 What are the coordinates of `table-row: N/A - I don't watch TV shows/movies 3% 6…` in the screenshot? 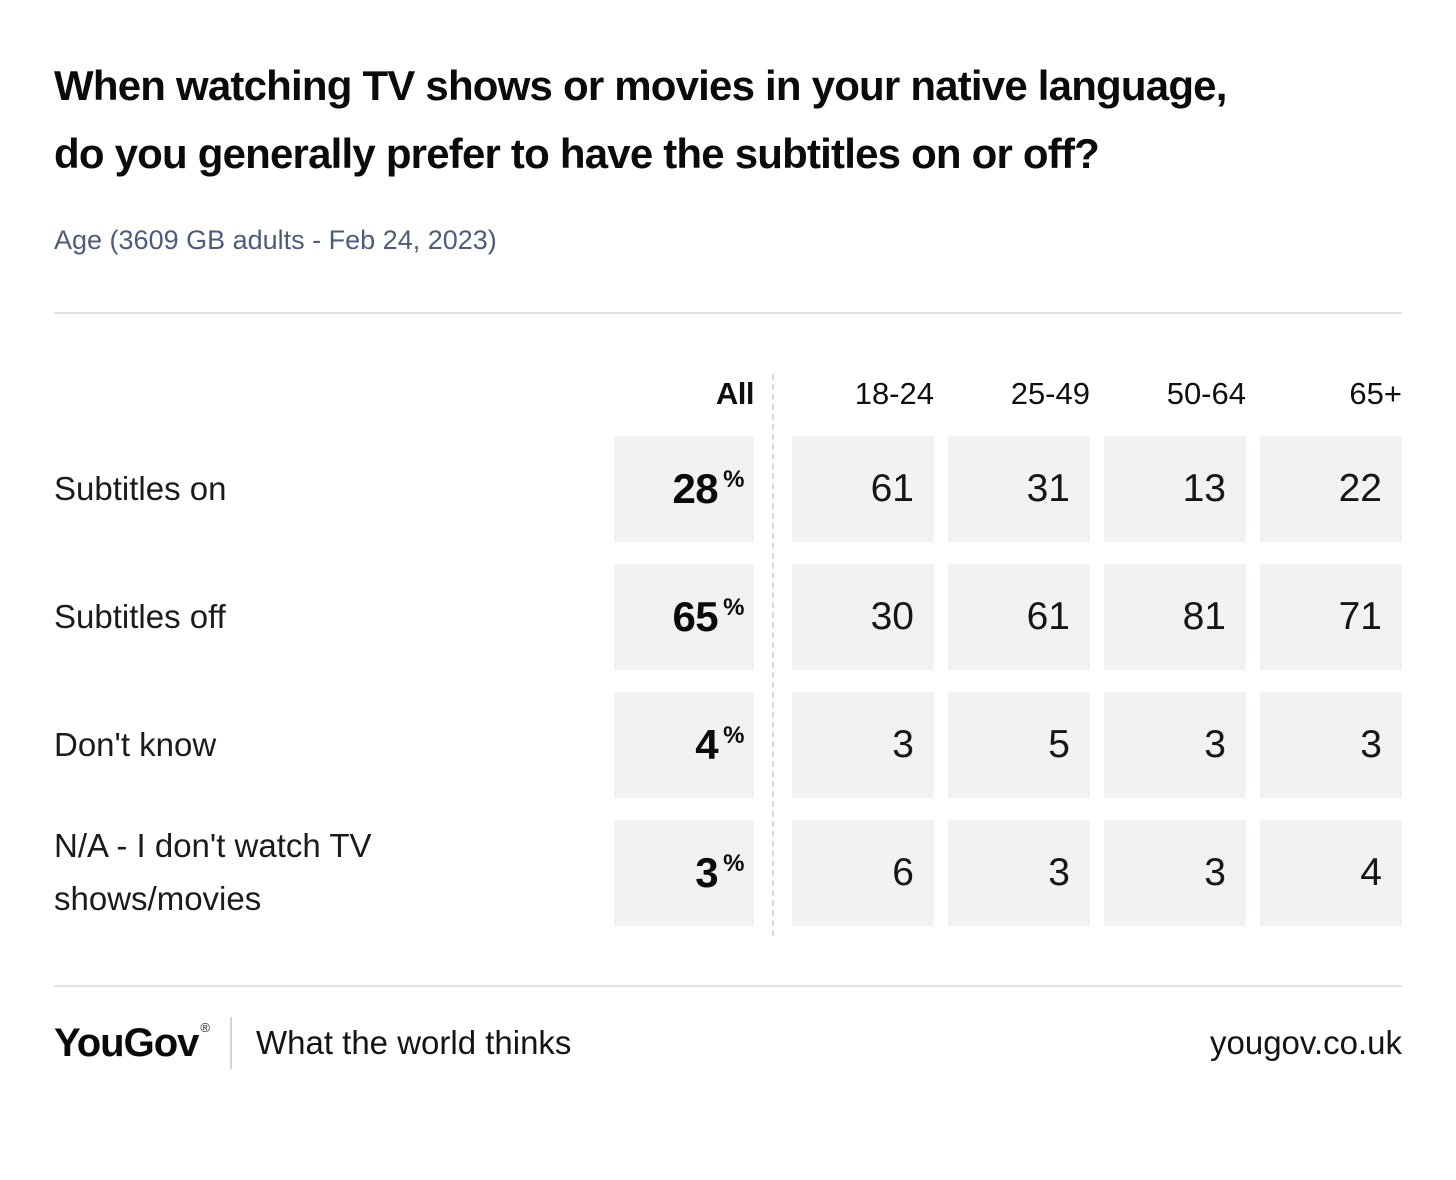 It's located at (728, 873).